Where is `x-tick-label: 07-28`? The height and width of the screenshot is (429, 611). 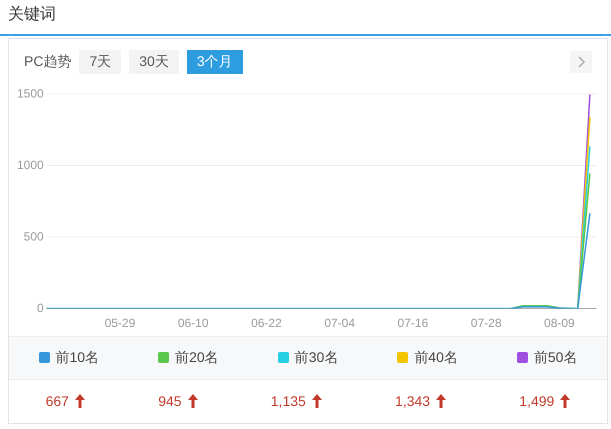
x-tick-label: 07-28 is located at coordinates (486, 323).